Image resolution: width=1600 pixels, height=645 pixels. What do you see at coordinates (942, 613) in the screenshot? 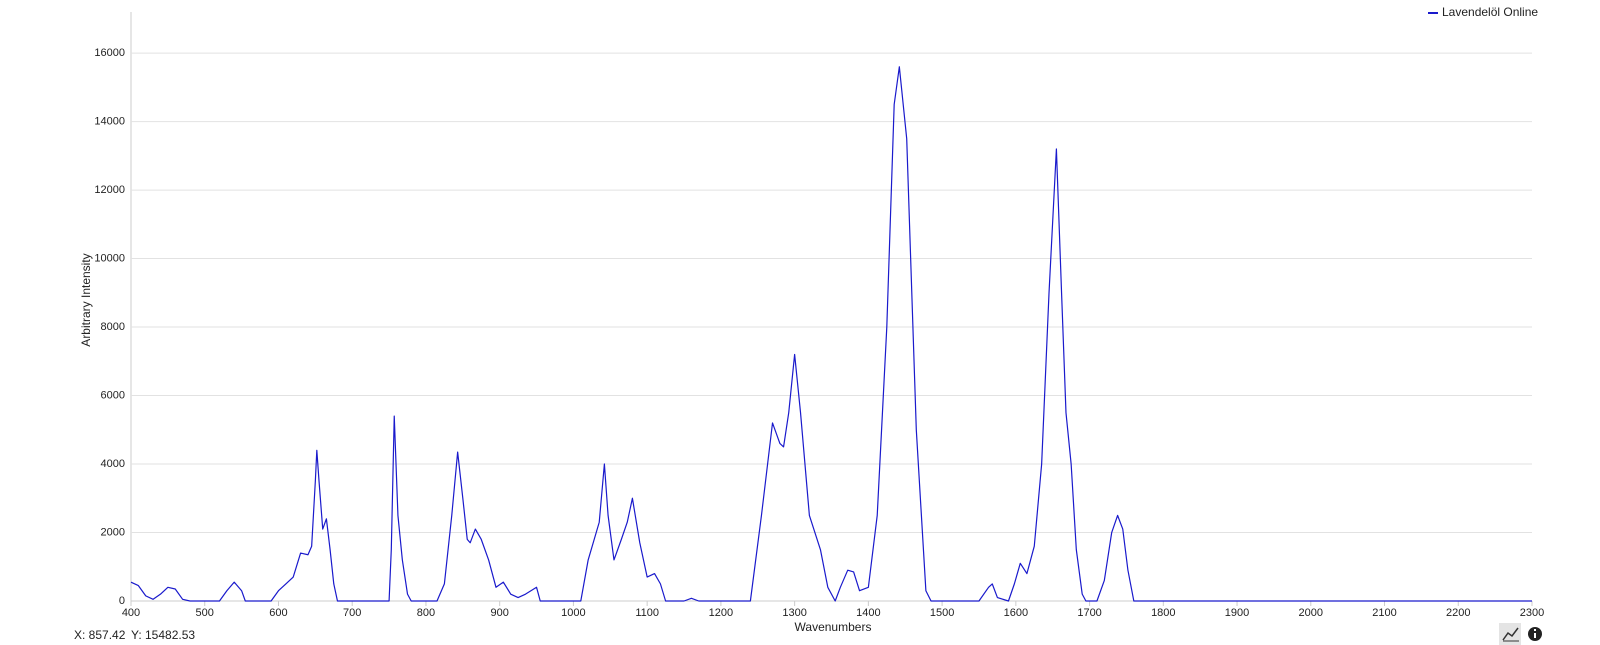
I see `x-tick-label: 1500` at bounding box center [942, 613].